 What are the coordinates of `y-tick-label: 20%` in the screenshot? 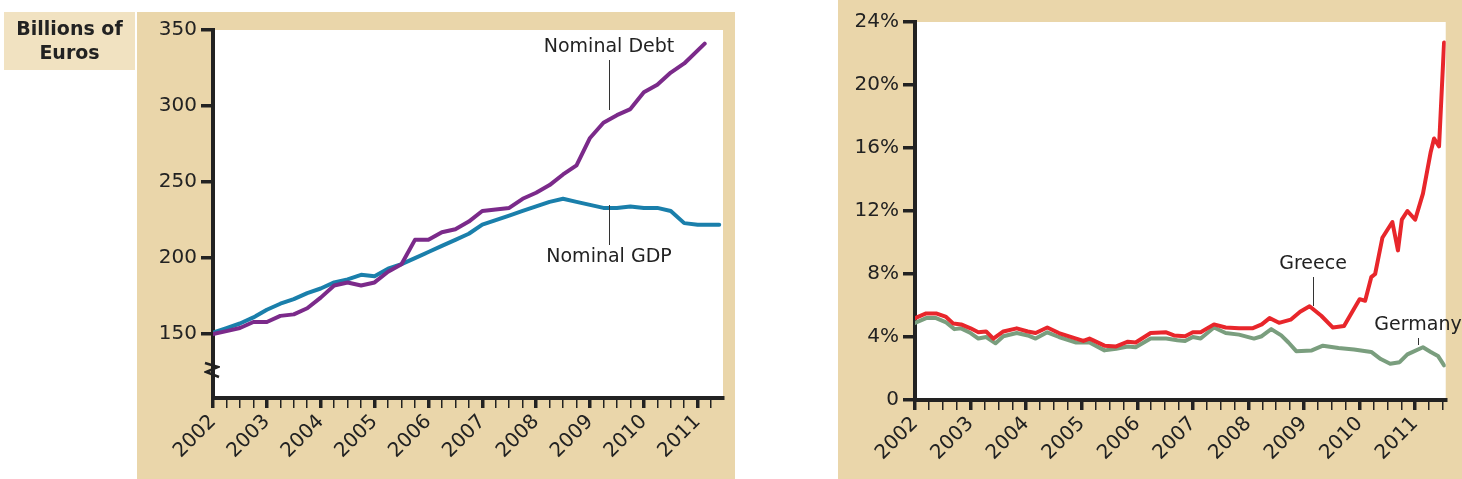 It's located at (876, 83).